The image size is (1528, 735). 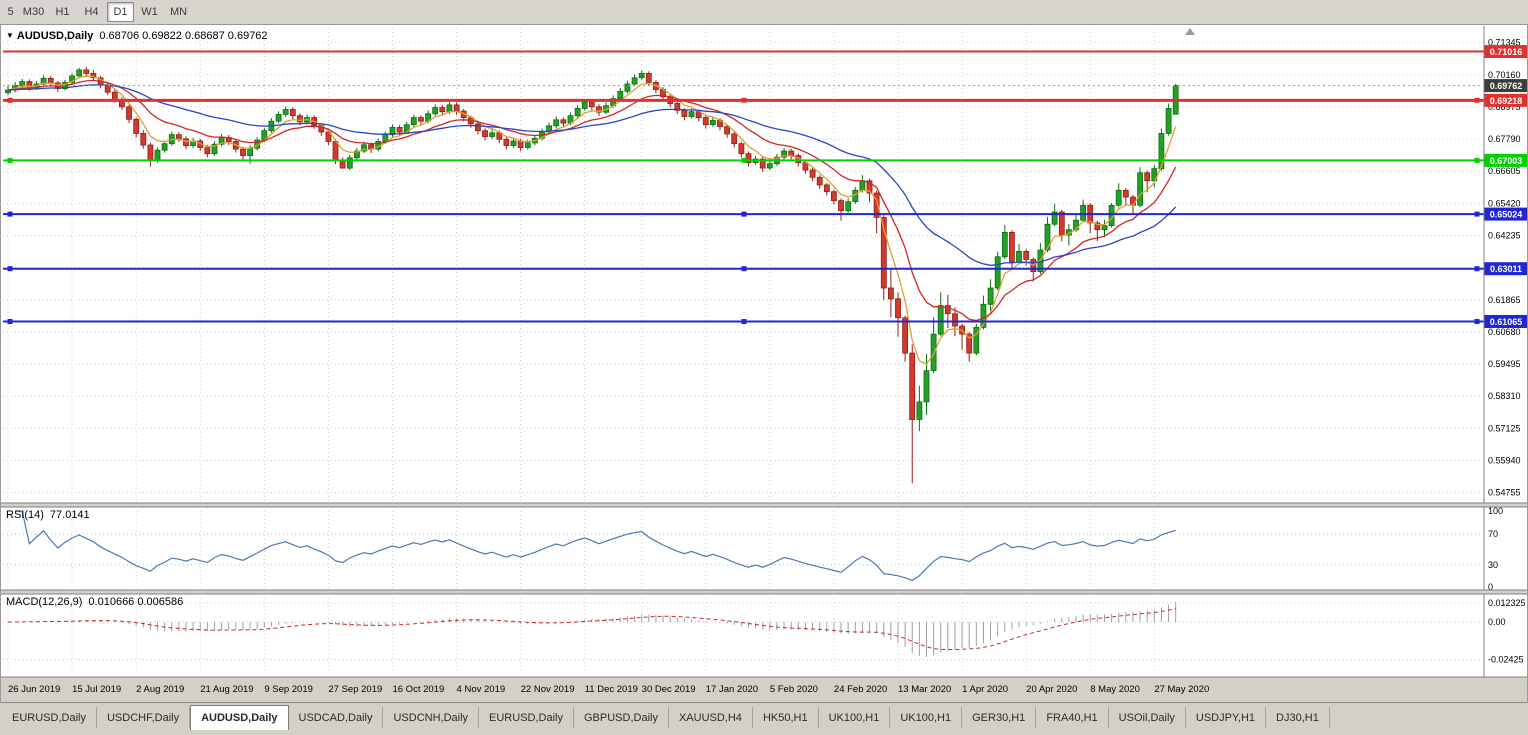 What do you see at coordinates (1226, 717) in the screenshot?
I see `tab-usdjpy-h1: USDJPY,H1` at bounding box center [1226, 717].